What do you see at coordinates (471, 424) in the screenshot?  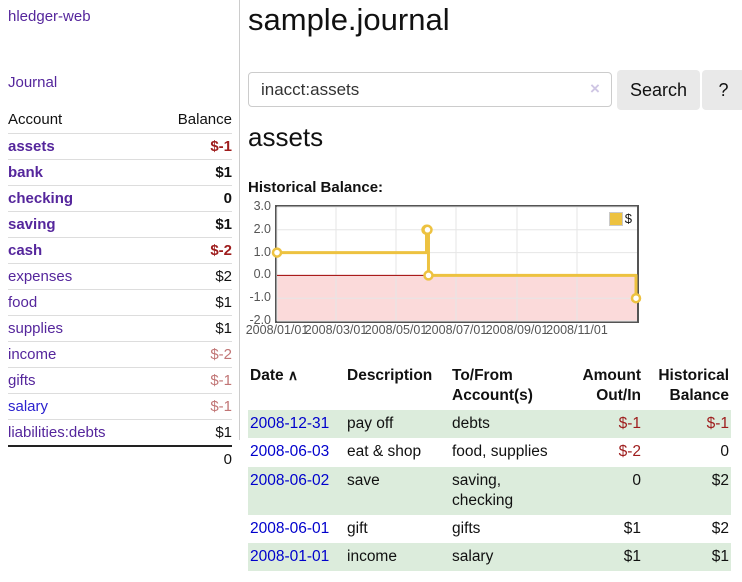 I see `transaction-accounts: debts` at bounding box center [471, 424].